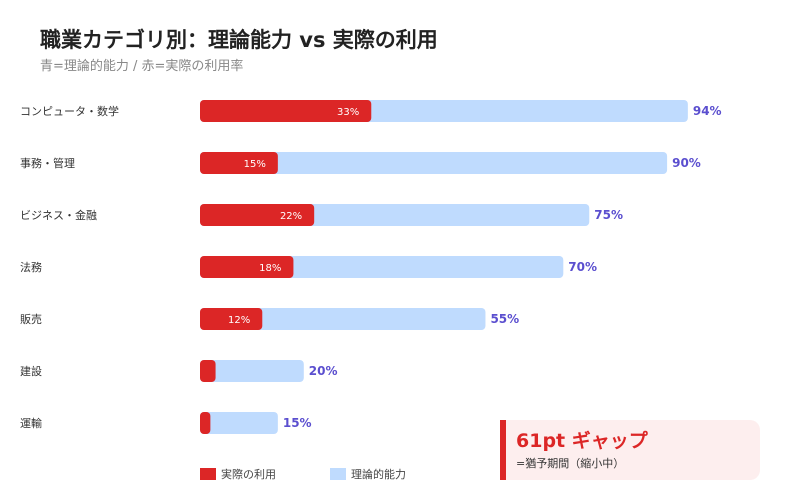  What do you see at coordinates (142, 66) in the screenshot?
I see `chart-subtitle: 青=理論的能力 / 赤=実際の利用率` at bounding box center [142, 66].